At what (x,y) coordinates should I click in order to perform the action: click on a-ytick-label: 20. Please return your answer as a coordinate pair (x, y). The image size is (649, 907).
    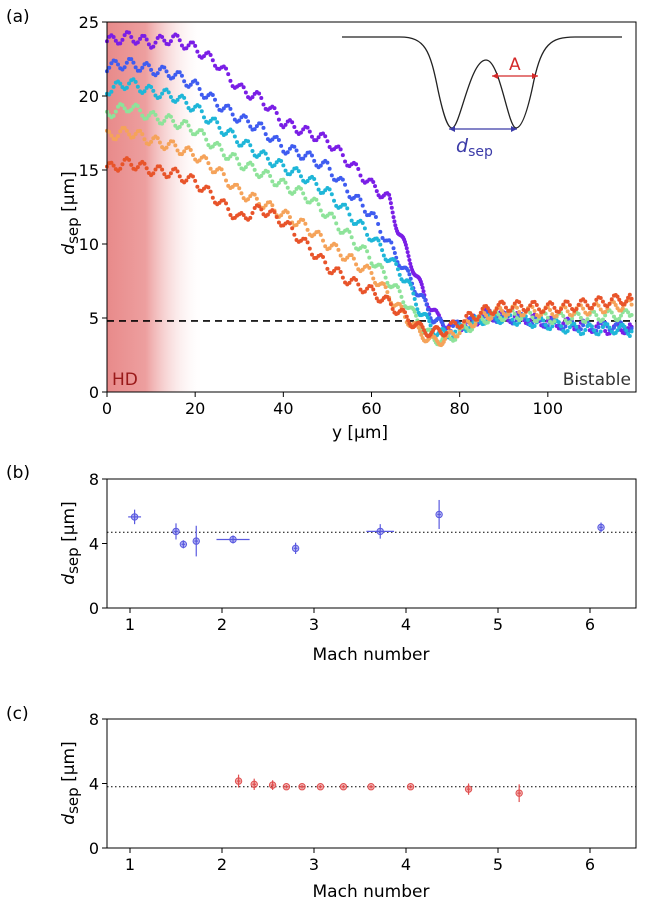
    Looking at the image, I should click on (89, 96).